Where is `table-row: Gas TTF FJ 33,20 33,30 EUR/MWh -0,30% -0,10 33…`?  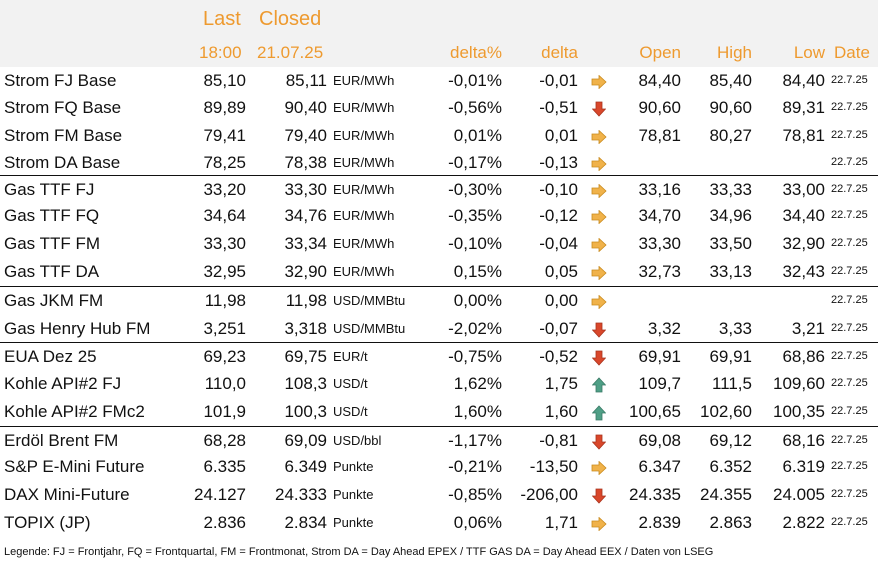
table-row: Gas TTF FJ 33,20 33,30 EUR/MWh -0,30% -0,10 33… is located at coordinates (439, 188).